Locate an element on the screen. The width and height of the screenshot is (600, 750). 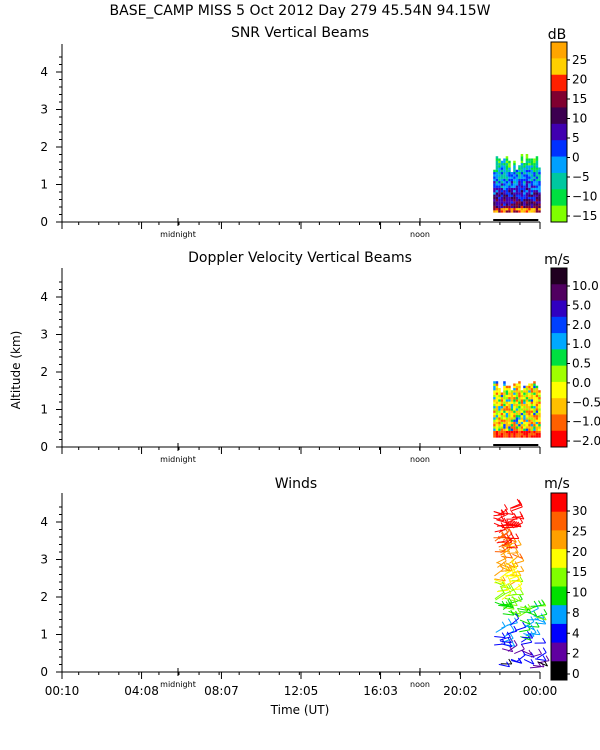
colorbar-label: 2 is located at coordinates (576, 654).